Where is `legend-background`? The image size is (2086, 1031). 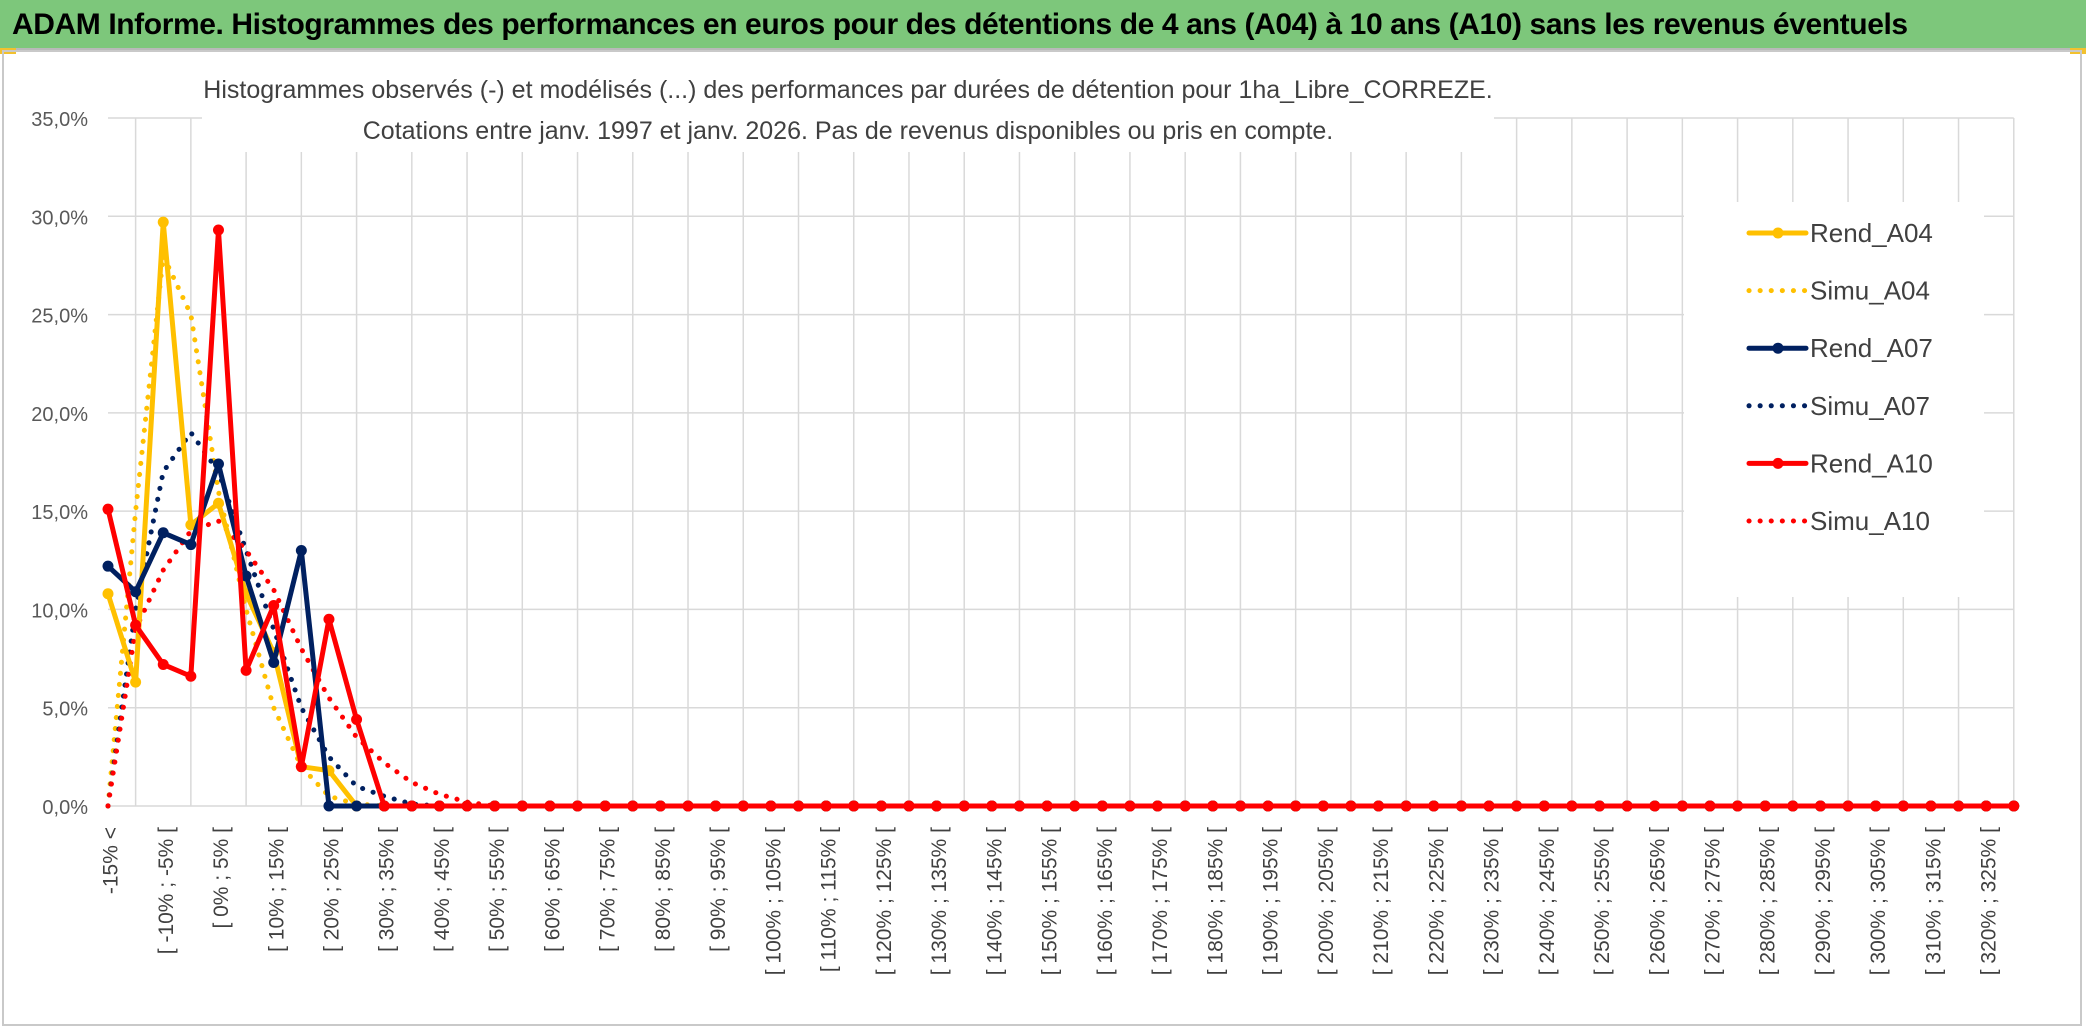 legend-background is located at coordinates (1834, 399).